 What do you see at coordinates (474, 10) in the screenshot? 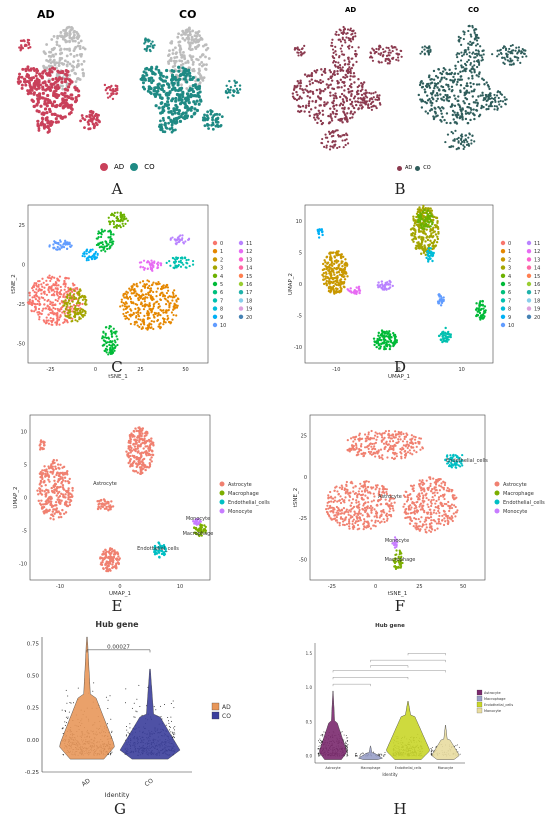
I see `panel-b-title-co: CO` at bounding box center [474, 10].